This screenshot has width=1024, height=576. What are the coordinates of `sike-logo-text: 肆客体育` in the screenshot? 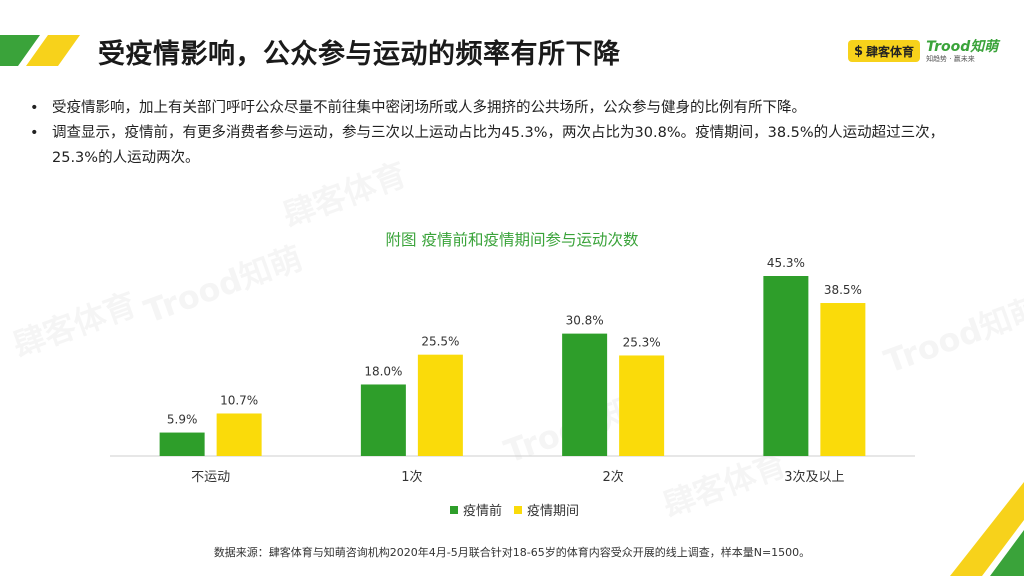 It's located at (890, 51).